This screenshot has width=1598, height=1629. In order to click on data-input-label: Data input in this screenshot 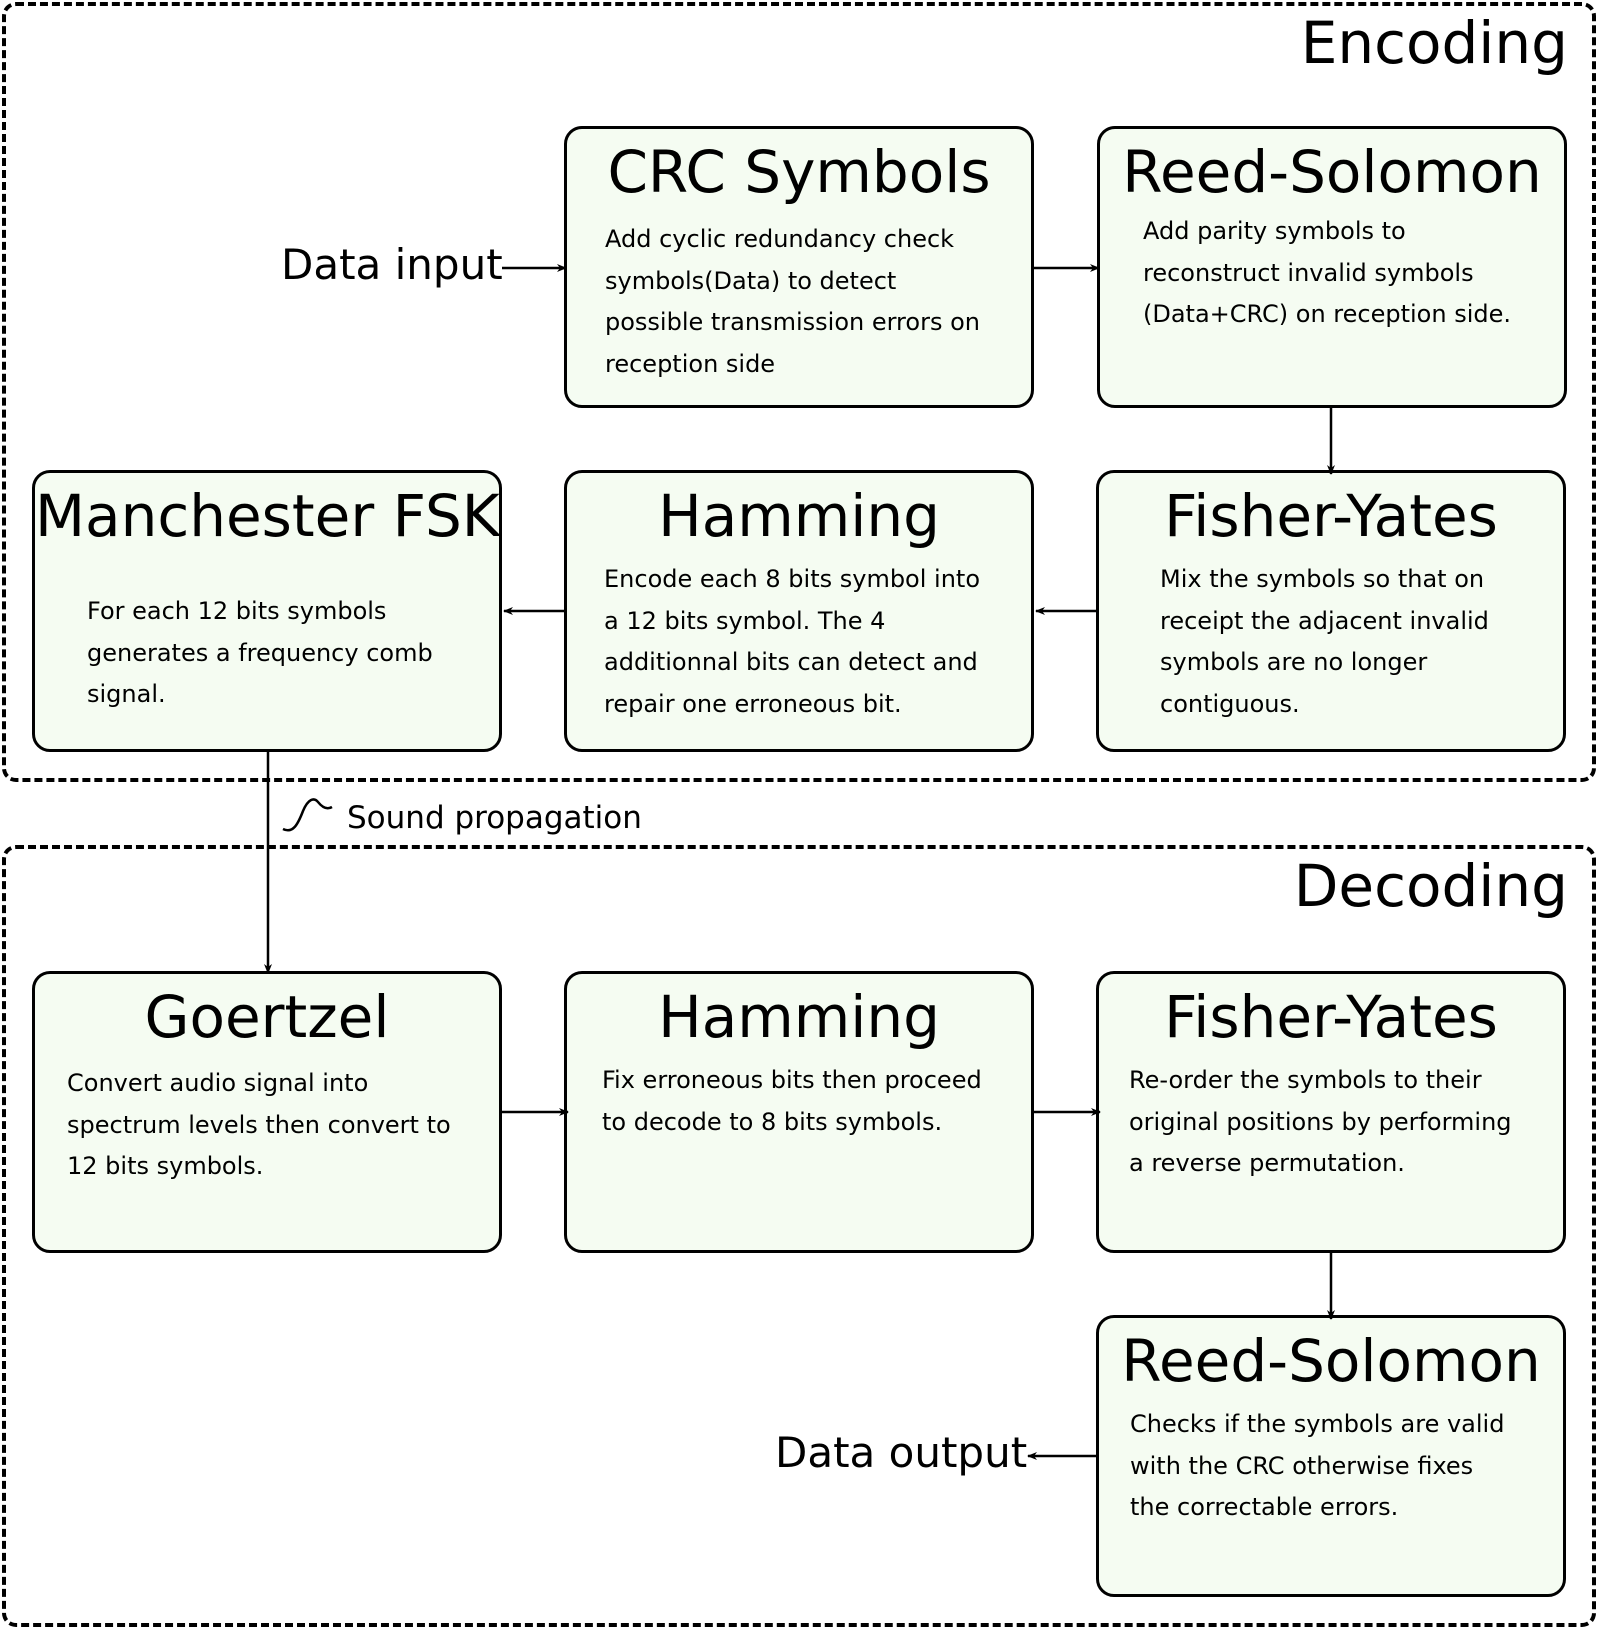, I will do `click(392, 264)`.